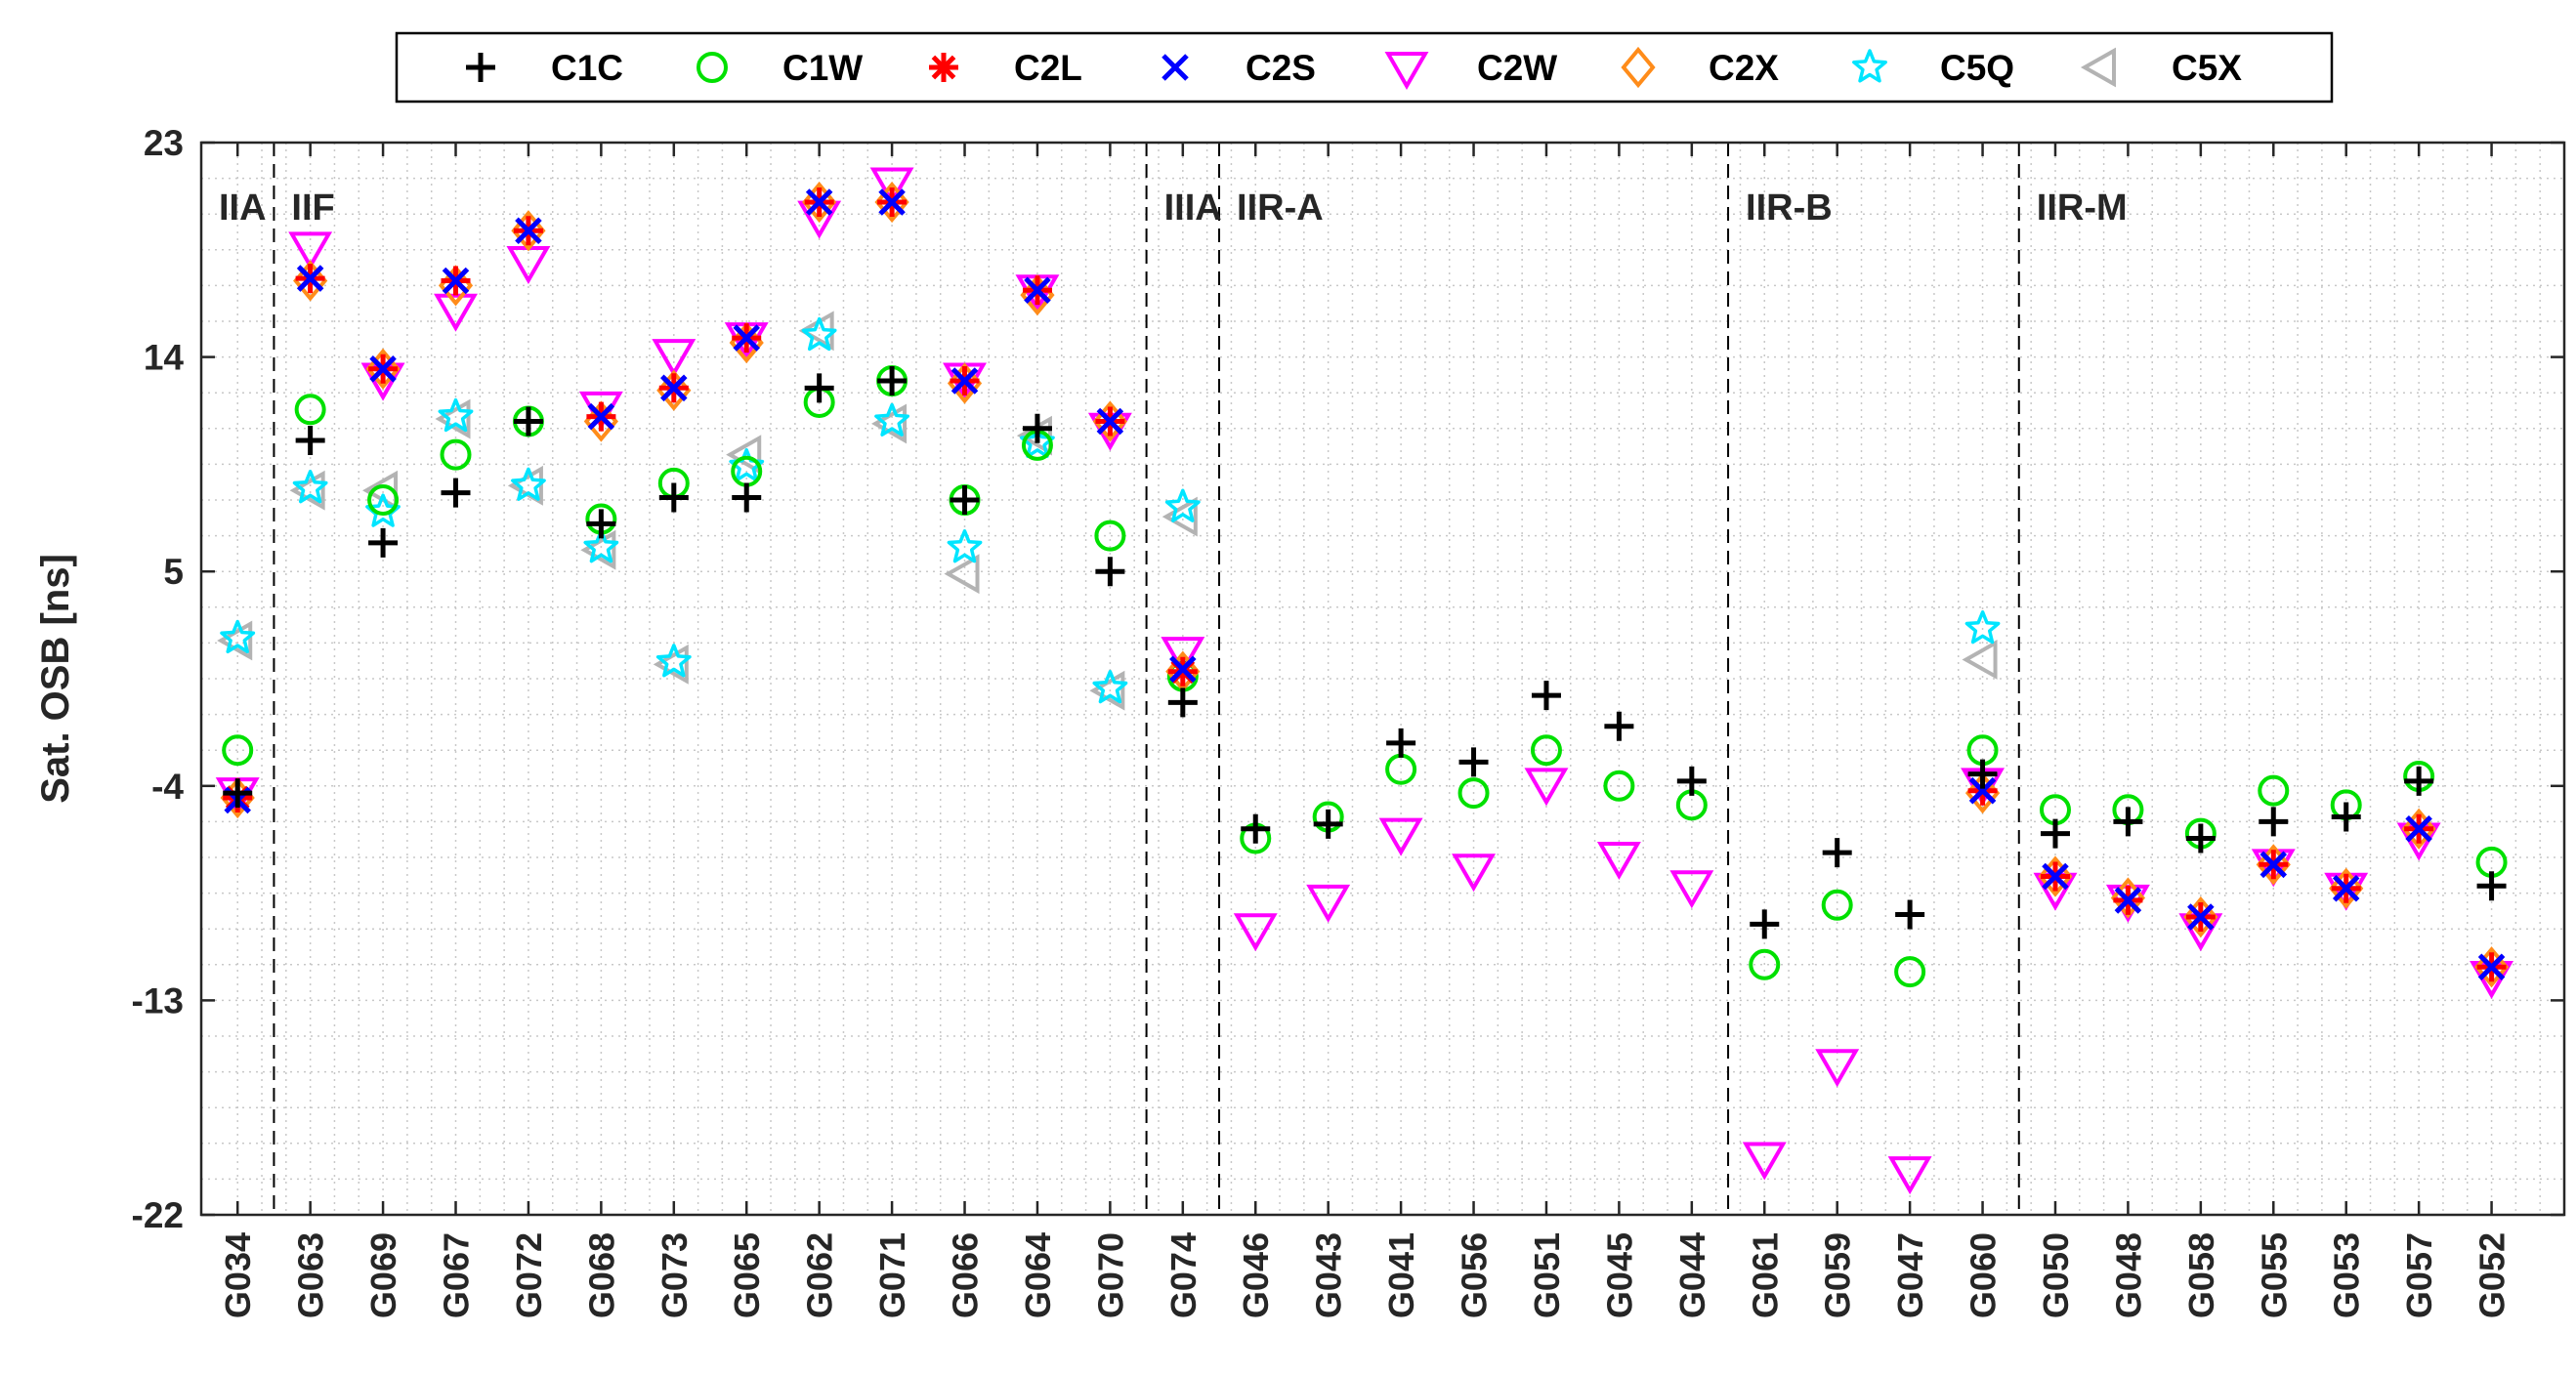 This screenshot has width=2576, height=1374. I want to click on x-tick-label: G045, so click(1619, 1275).